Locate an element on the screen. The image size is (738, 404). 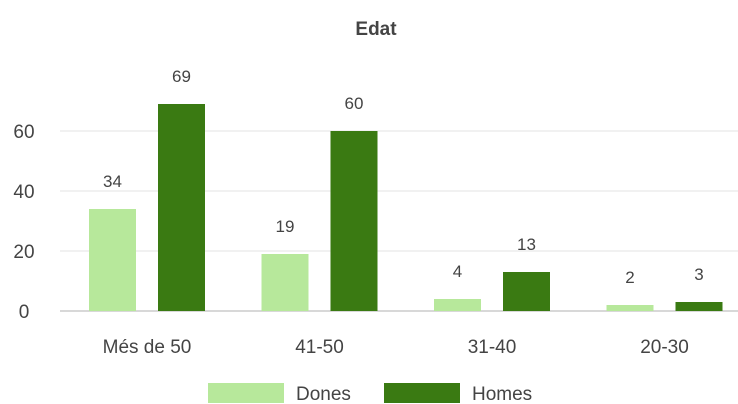
legend-label-homes: Homes is located at coordinates (502, 394).